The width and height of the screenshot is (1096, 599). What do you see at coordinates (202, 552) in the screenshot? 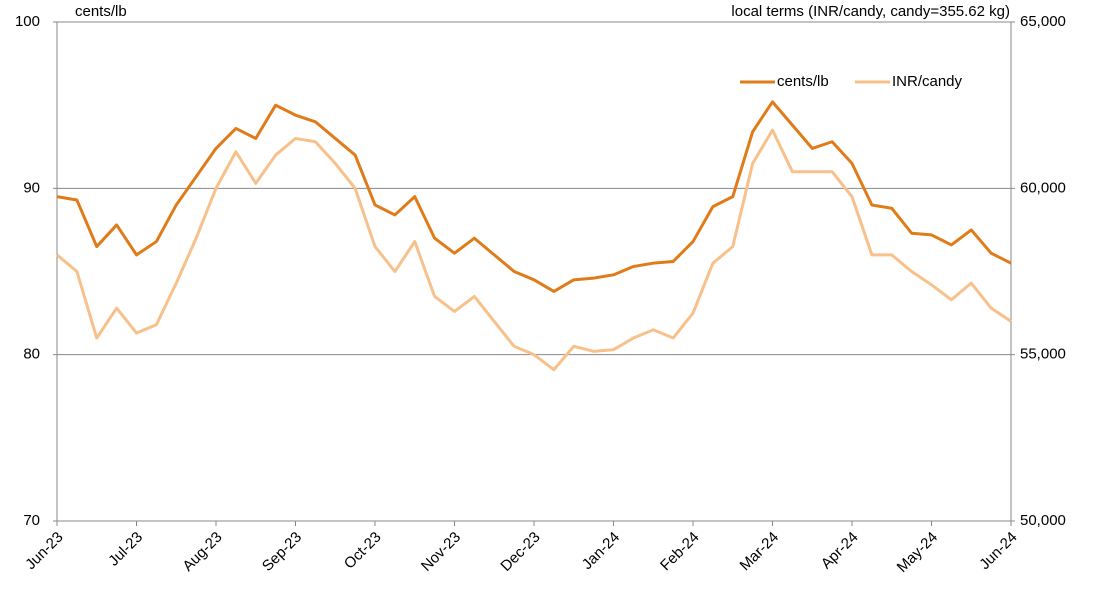
I see `x-tick-label: Aug-23` at bounding box center [202, 552].